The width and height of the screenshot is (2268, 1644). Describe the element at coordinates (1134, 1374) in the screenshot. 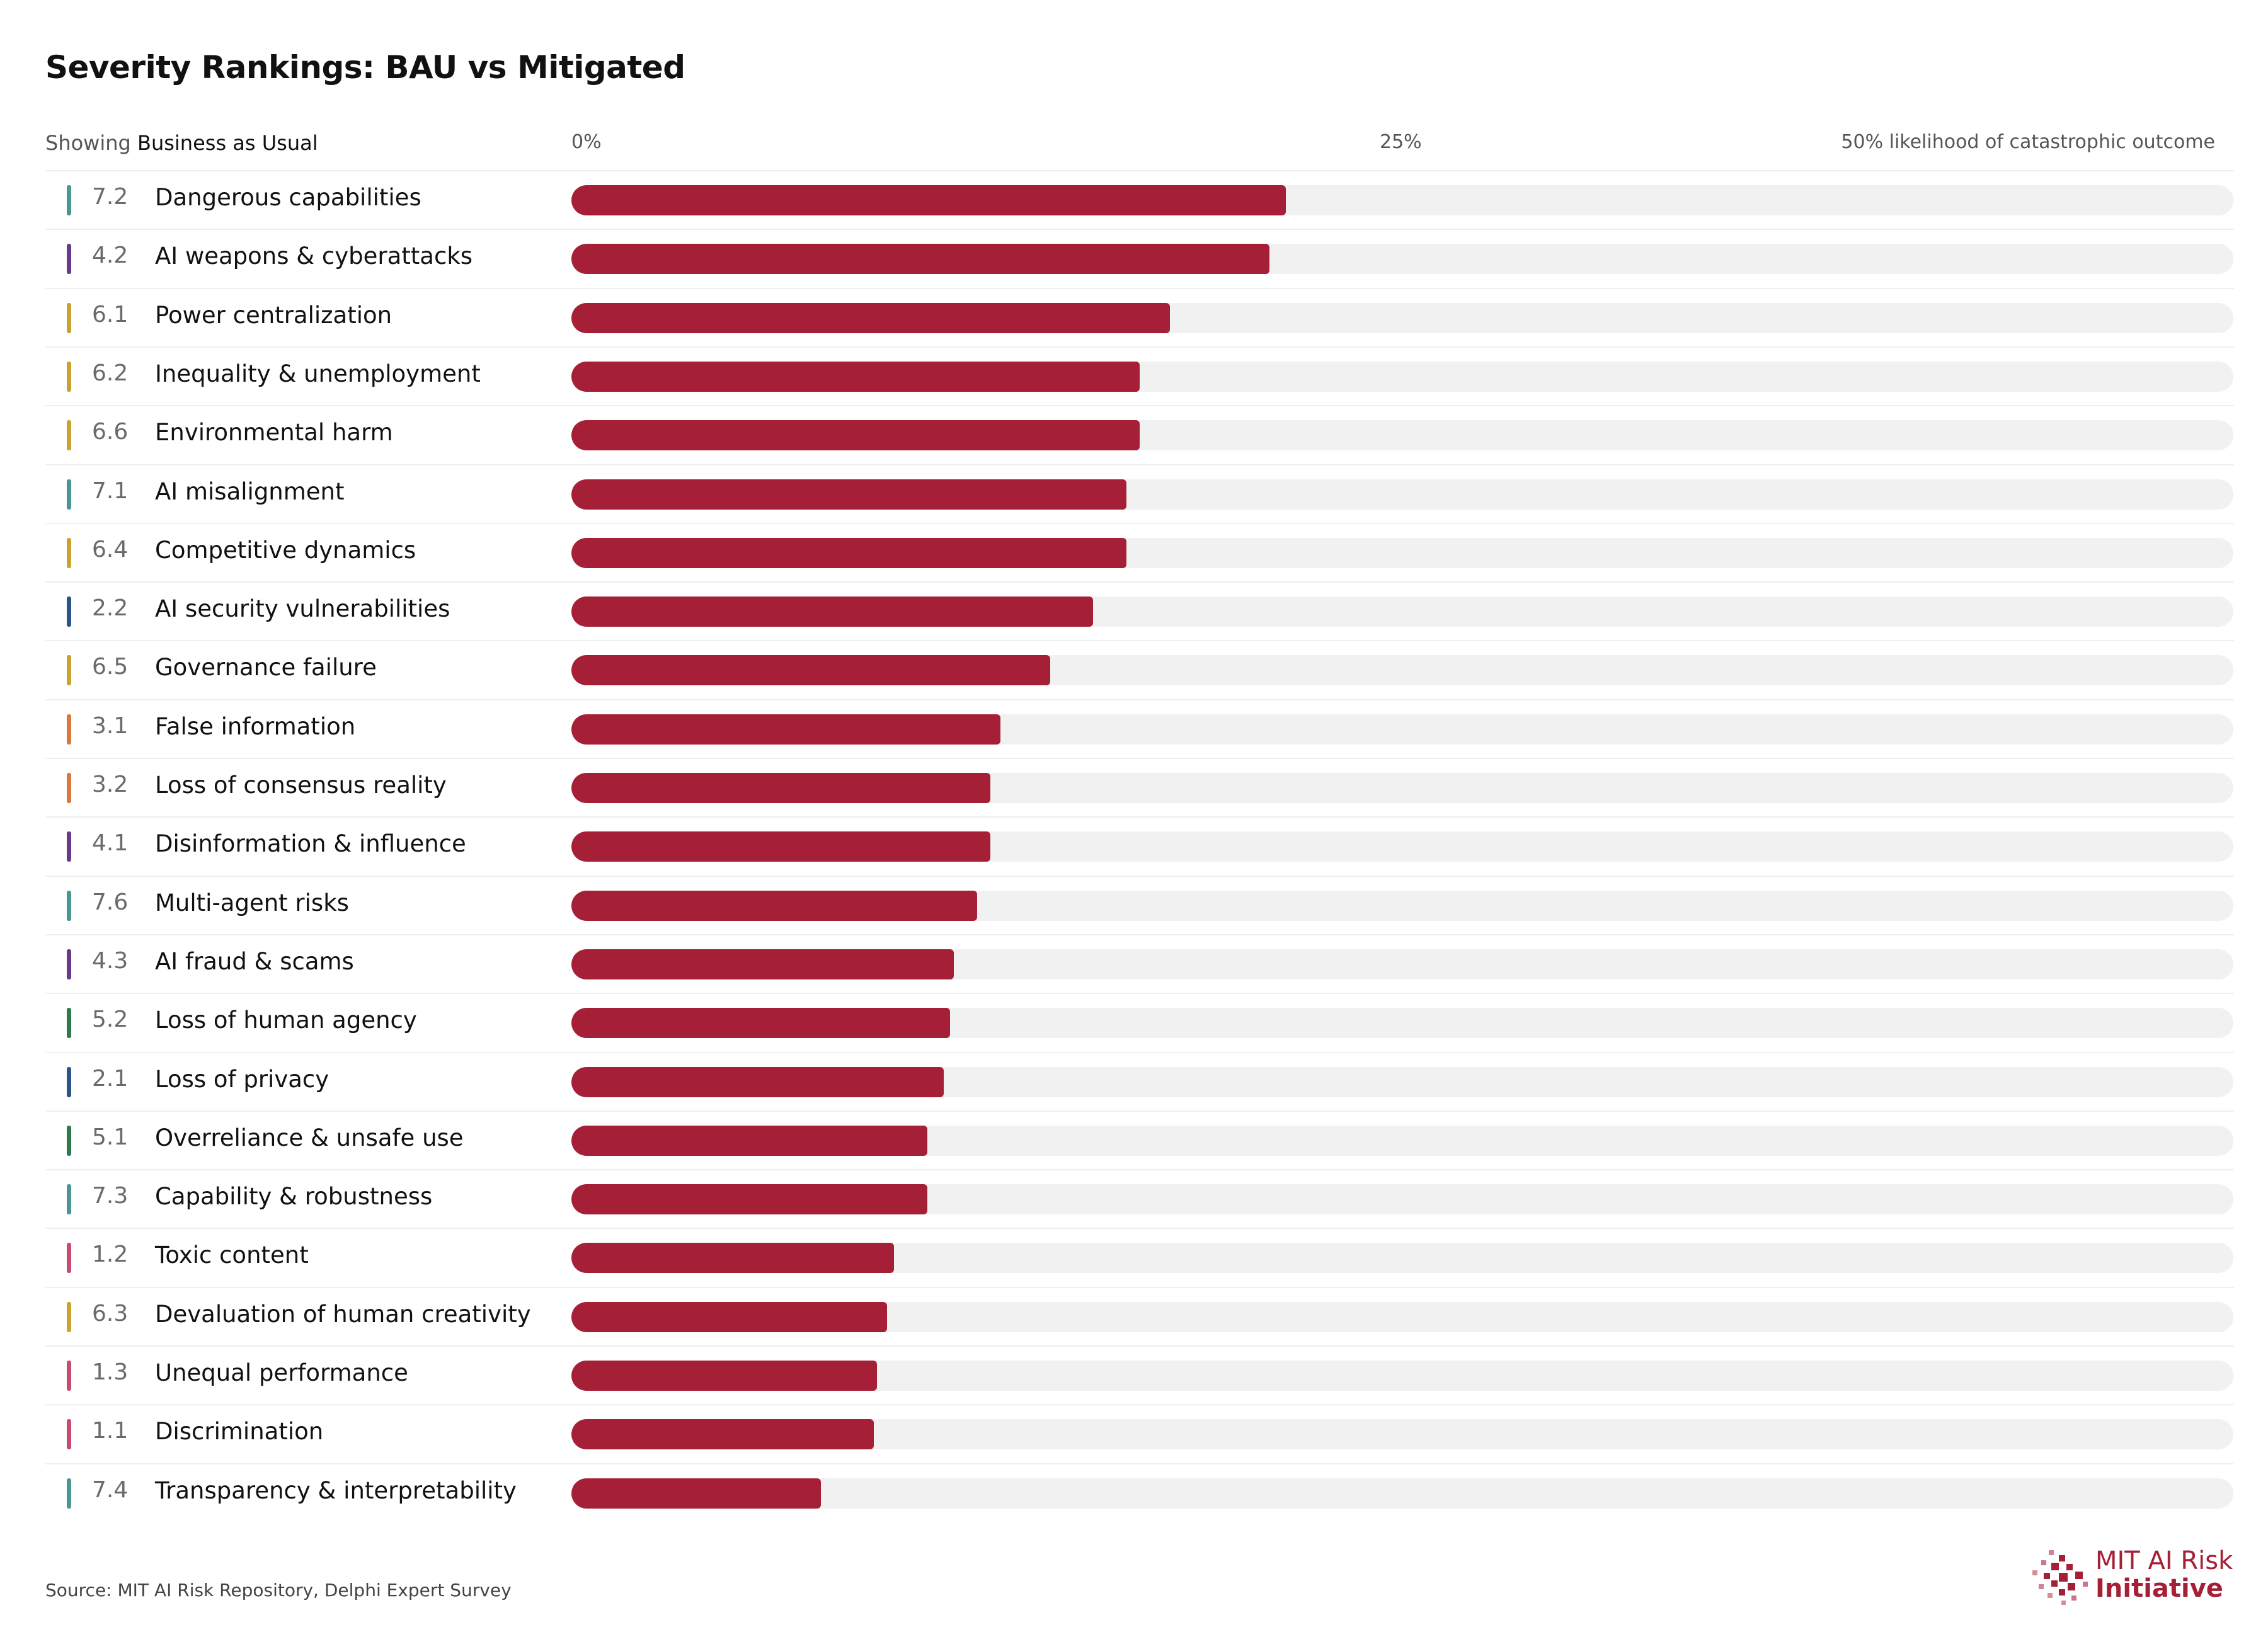

I see `chart-row: 1.3 Unequal performance` at that location.